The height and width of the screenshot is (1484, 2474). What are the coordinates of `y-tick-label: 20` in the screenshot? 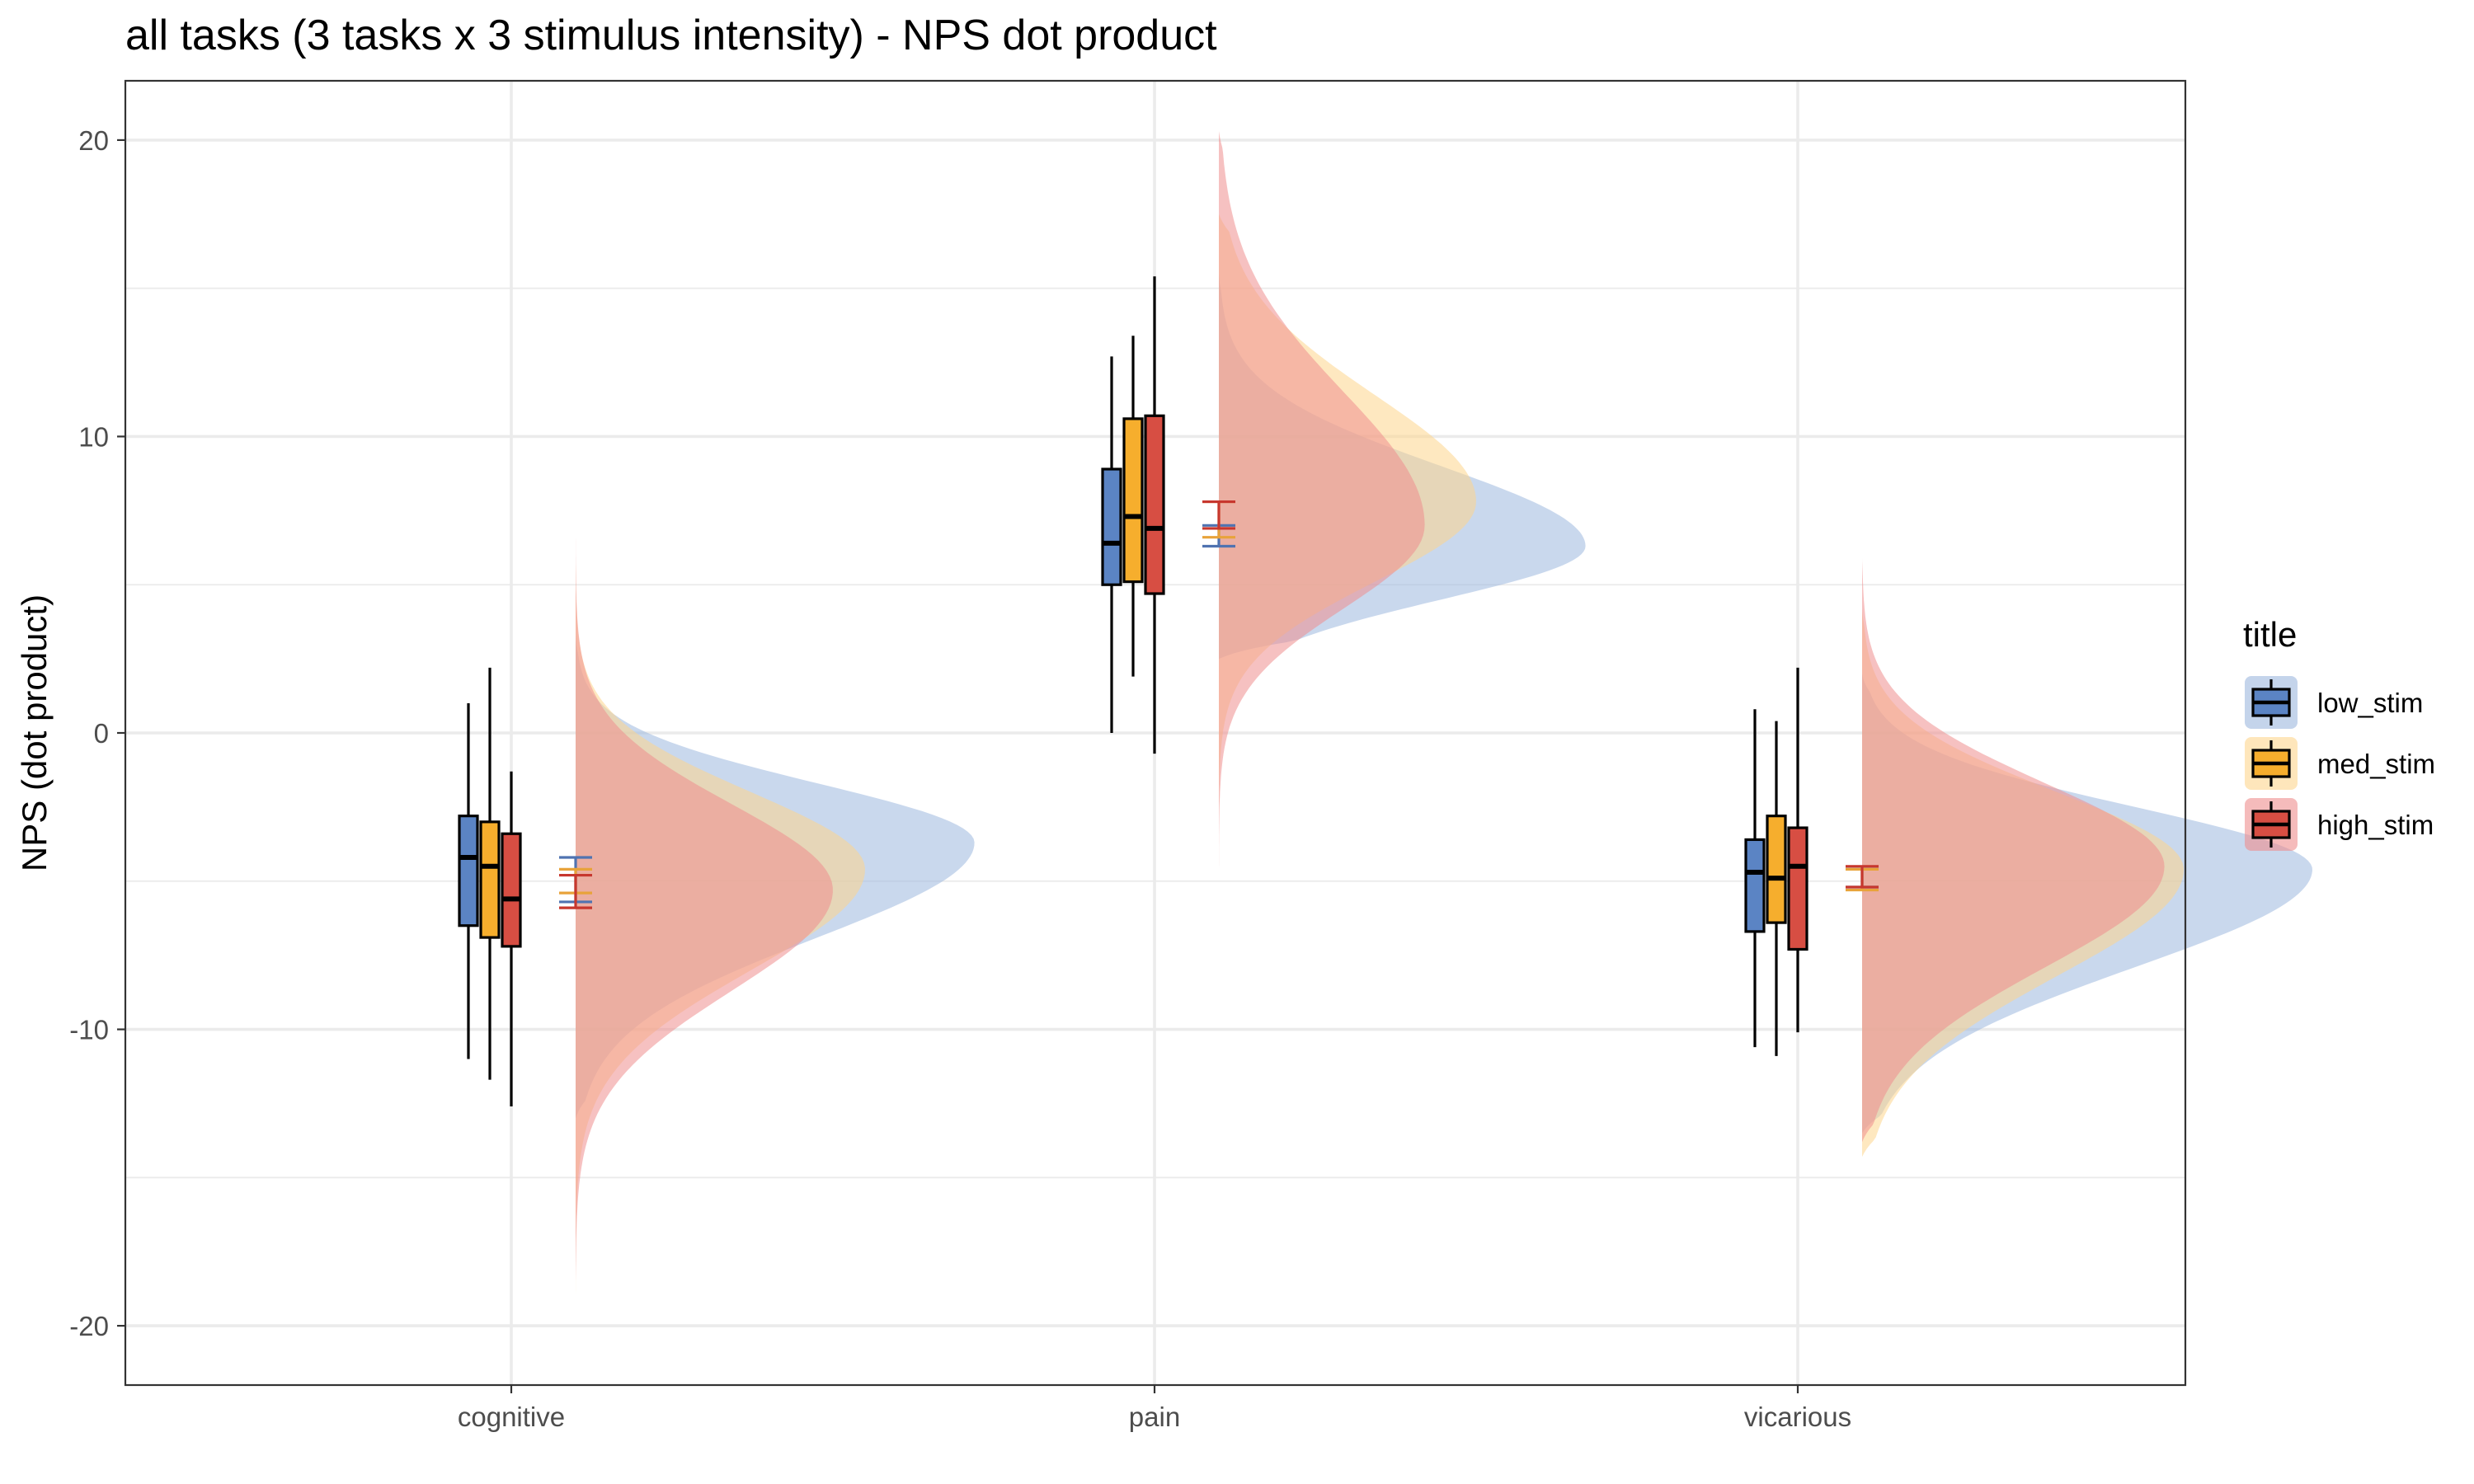 It's located at (93, 140).